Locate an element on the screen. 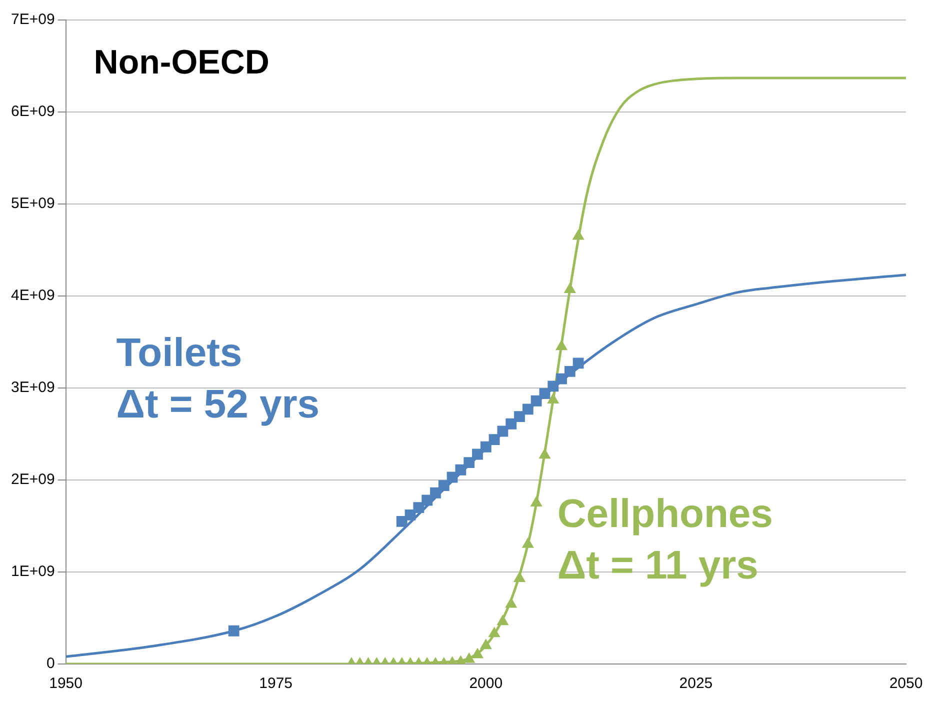  annotation: Toilets is located at coordinates (179, 352).